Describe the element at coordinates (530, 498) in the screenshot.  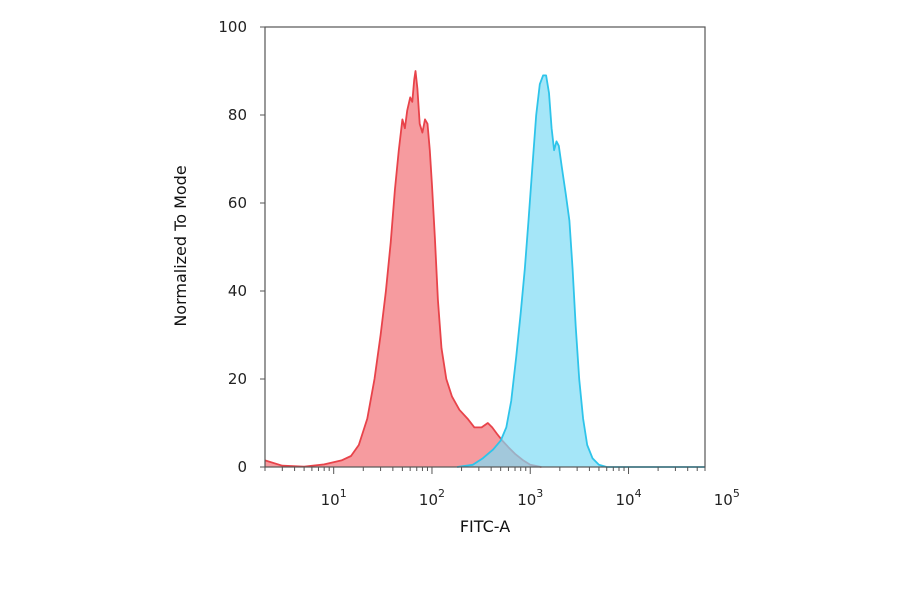
I see `x-tick-label: 10³` at that location.